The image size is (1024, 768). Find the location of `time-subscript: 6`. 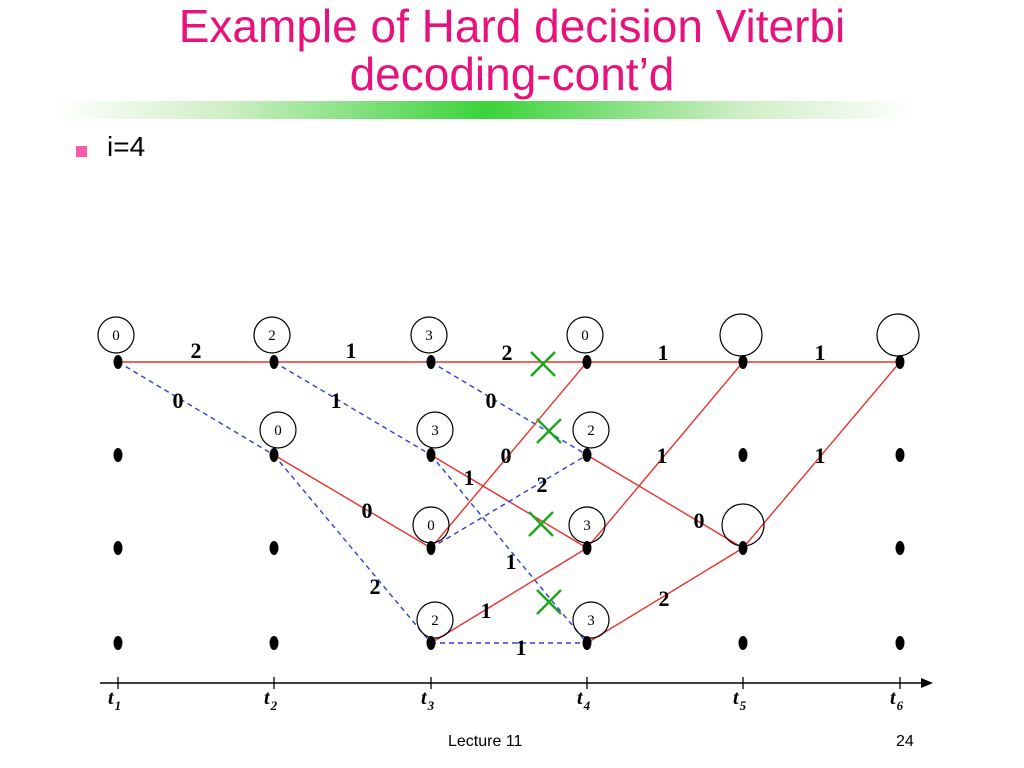

time-subscript: 6 is located at coordinates (900, 705).